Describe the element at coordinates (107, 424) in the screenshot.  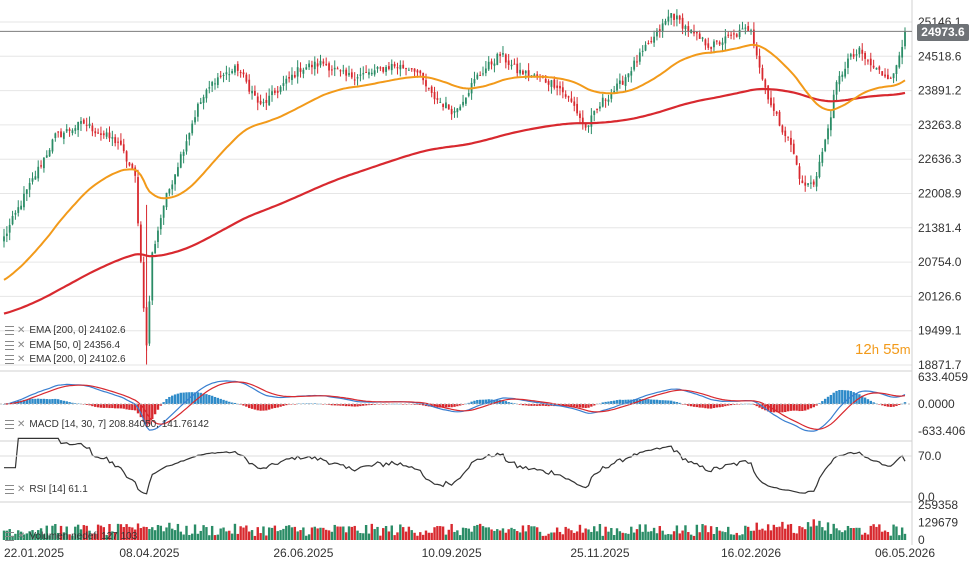
I see `legend-macd: ✕ MACD [14, 30, 7] 208.84050, 141.76142` at that location.